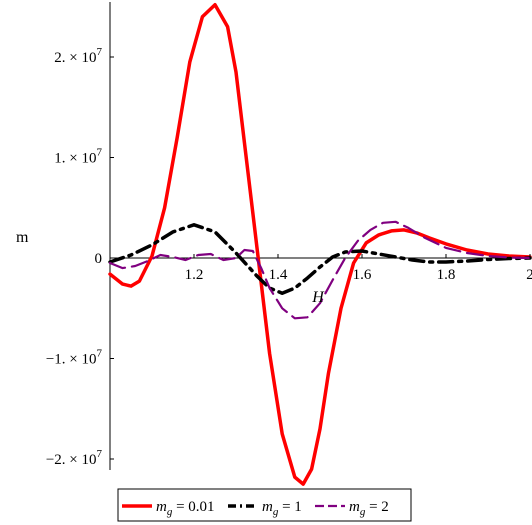 The height and width of the screenshot is (525, 532). Describe the element at coordinates (194, 275) in the screenshot. I see `x-tick-label: 1.2` at that location.